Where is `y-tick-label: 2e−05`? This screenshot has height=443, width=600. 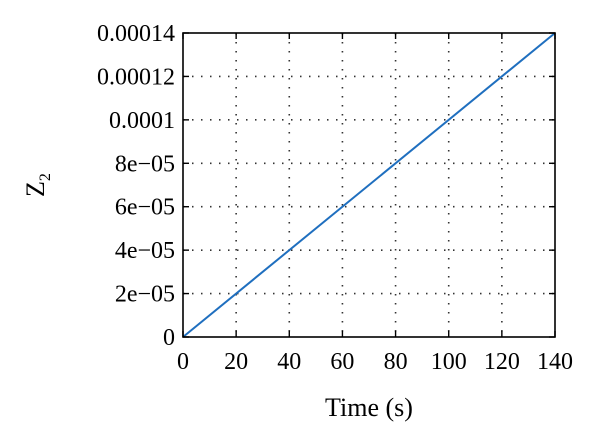
y-tick-label: 2e−05 is located at coordinates (145, 295).